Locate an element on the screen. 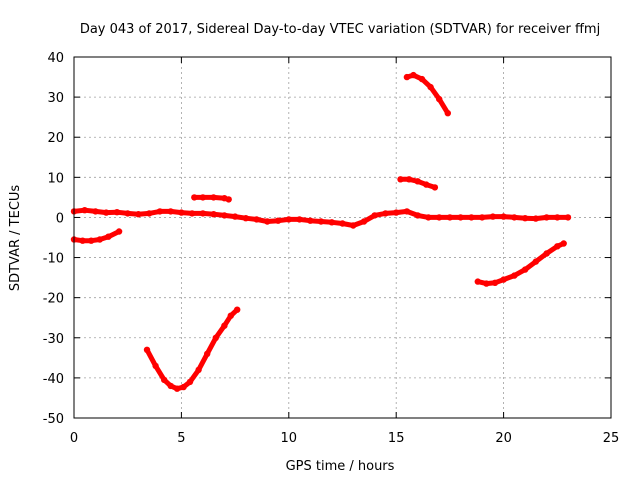 This screenshot has width=640, height=480. x-axis-label: GPS time / hours is located at coordinates (340, 466).